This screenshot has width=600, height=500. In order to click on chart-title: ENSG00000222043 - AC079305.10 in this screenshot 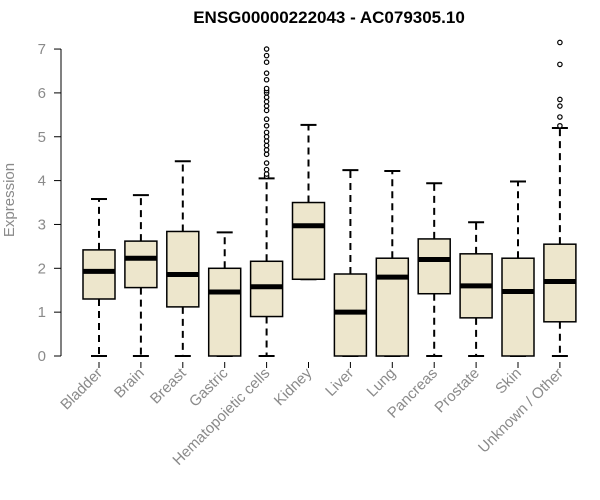, I will do `click(329, 17)`.